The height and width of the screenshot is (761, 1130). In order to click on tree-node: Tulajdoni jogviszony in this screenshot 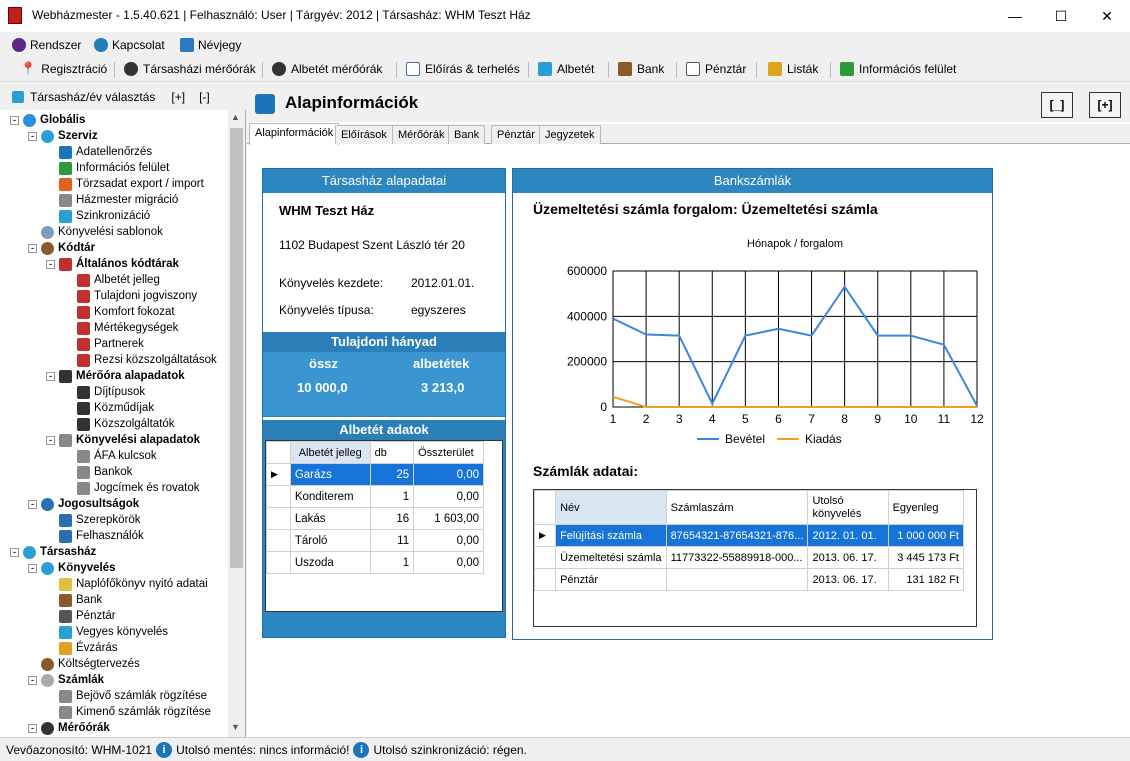, I will do `click(130, 296)`.